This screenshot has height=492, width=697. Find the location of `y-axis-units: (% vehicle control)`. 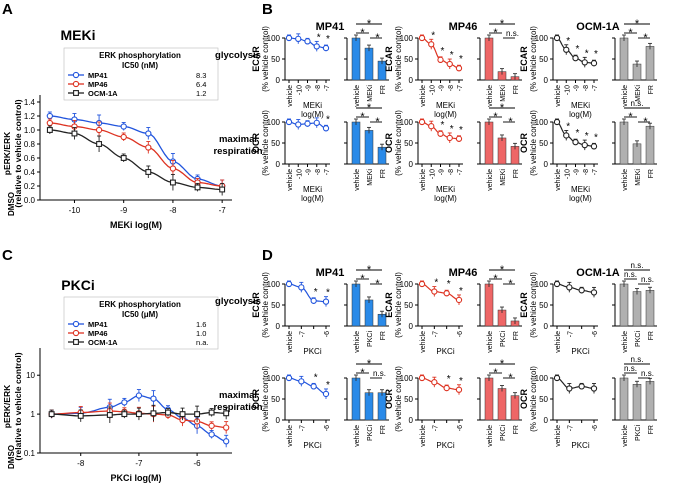

y-axis-units: (% vehicle control) is located at coordinates (265, 399).